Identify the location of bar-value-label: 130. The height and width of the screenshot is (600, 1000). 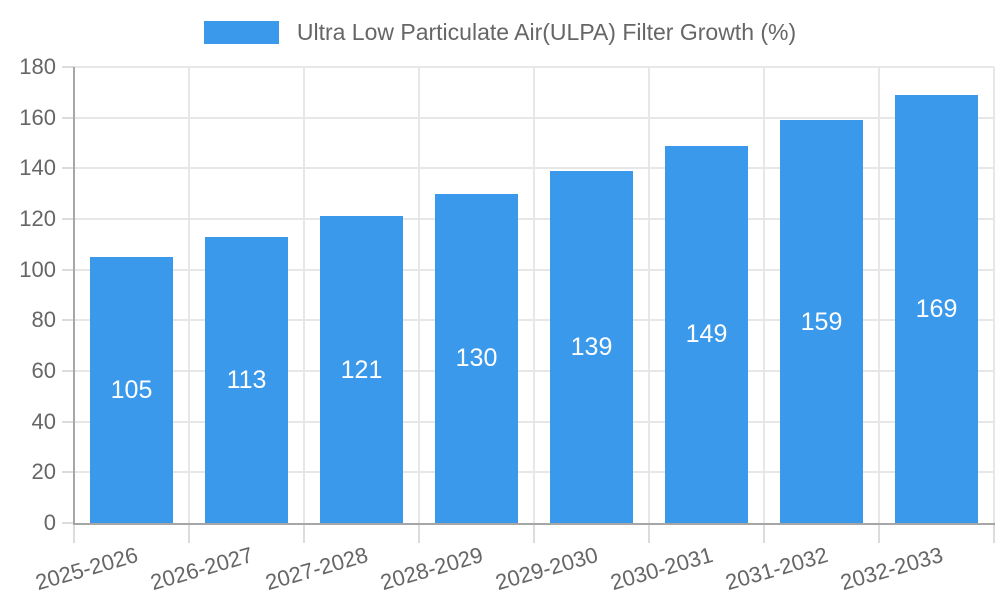
(476, 358).